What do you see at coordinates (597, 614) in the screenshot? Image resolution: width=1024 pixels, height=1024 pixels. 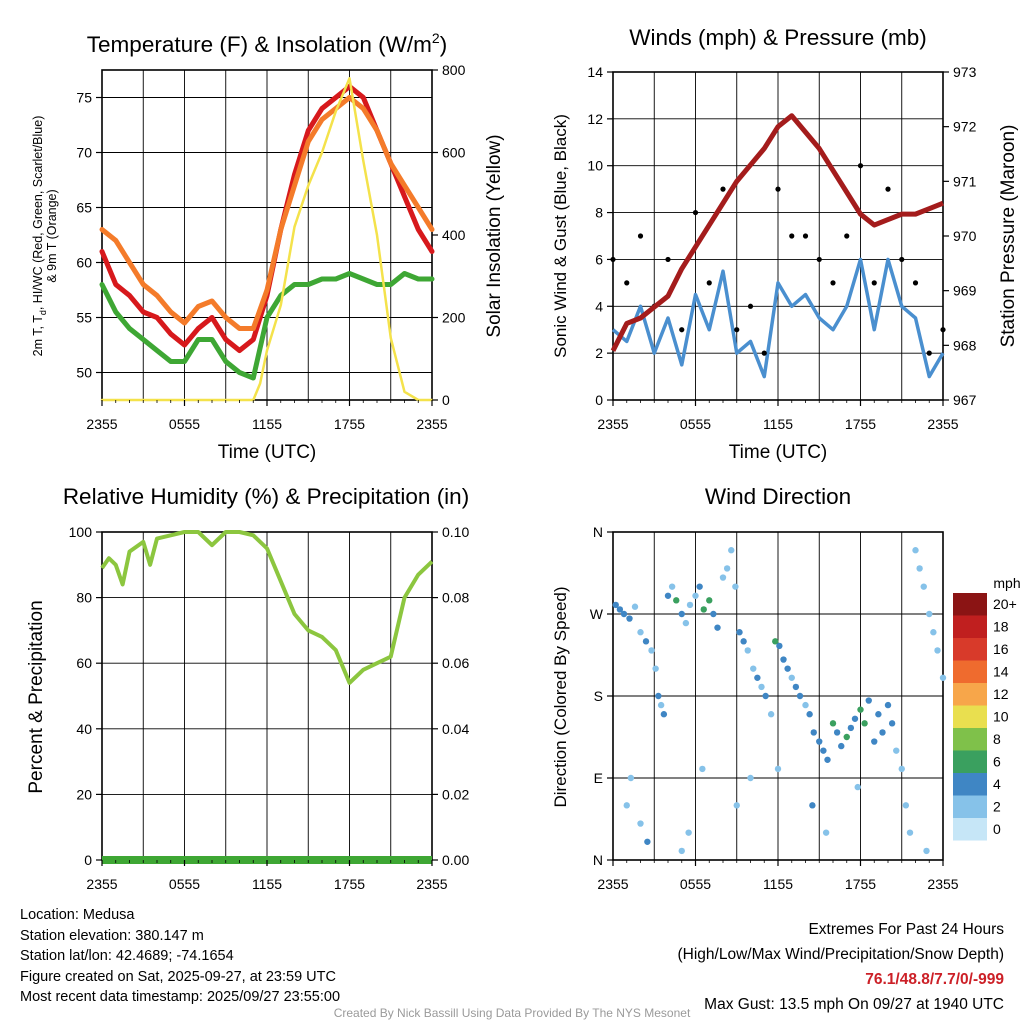 I see `wdir-ytick-label: W` at bounding box center [597, 614].